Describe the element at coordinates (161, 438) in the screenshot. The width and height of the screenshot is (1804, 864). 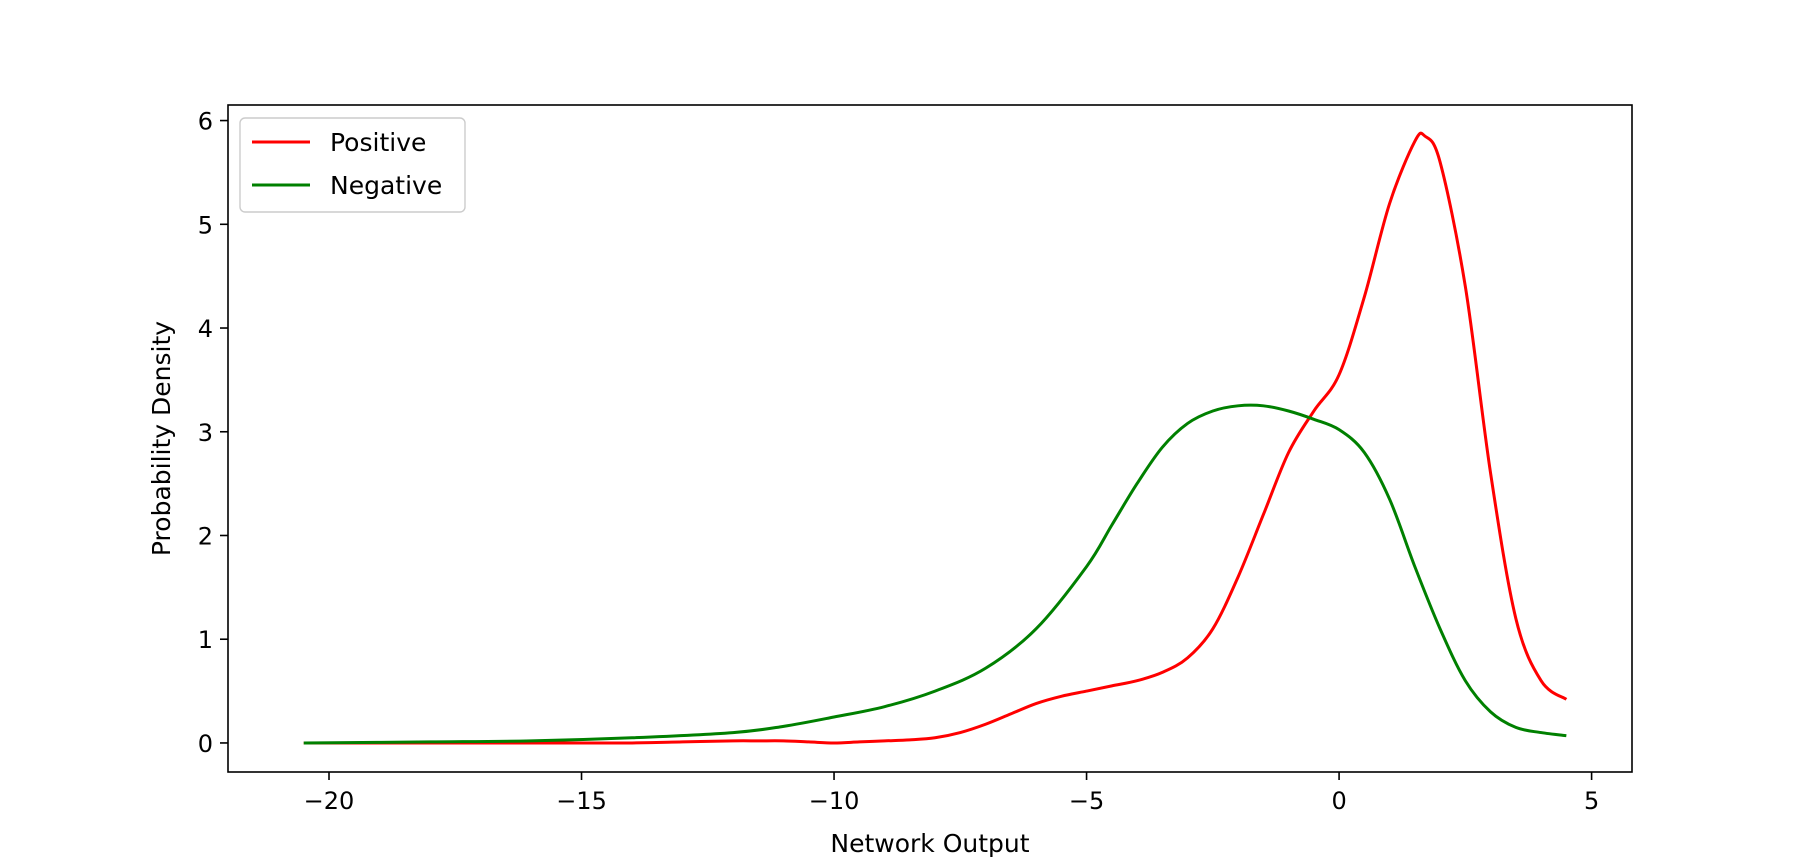
I see `y-axis-label: Probability Density` at that location.